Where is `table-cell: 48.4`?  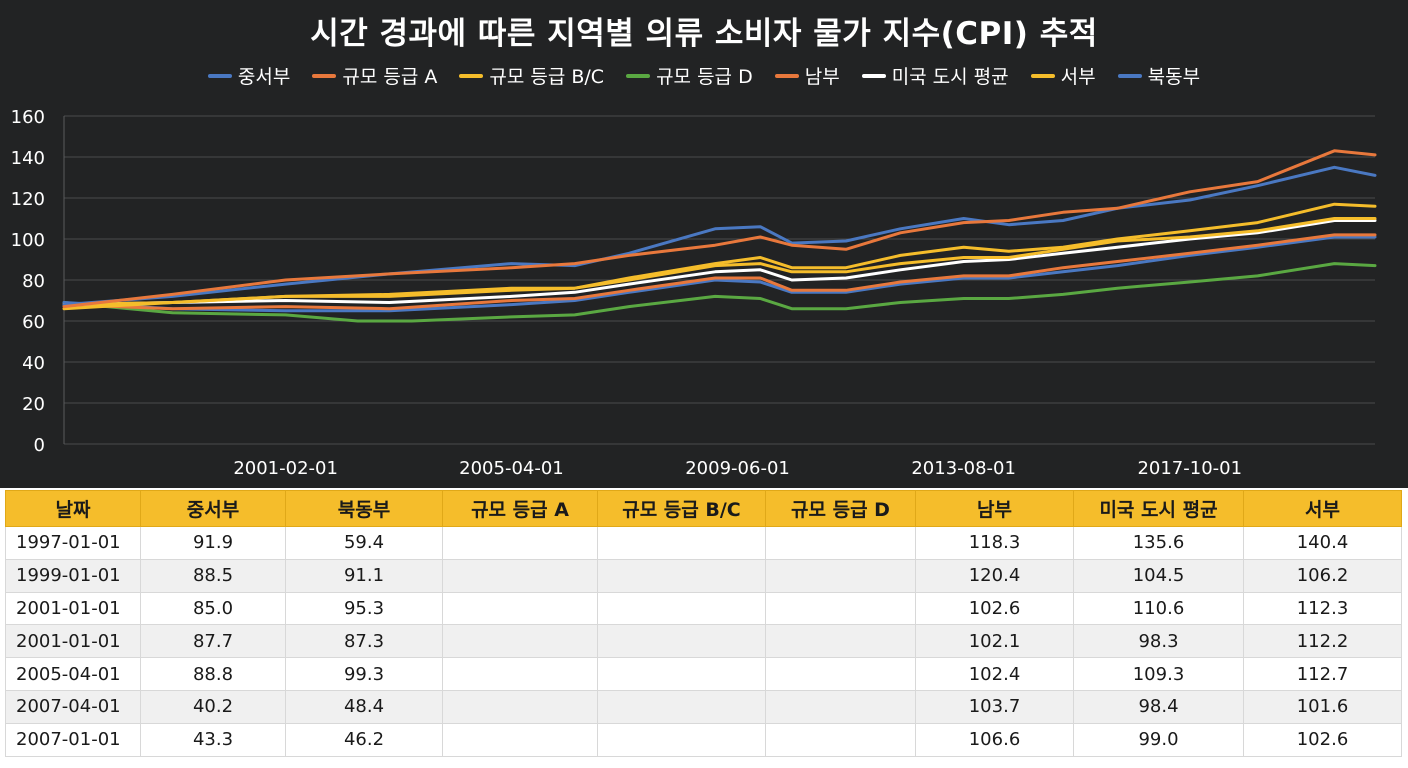
table-cell: 48.4 is located at coordinates (364, 706).